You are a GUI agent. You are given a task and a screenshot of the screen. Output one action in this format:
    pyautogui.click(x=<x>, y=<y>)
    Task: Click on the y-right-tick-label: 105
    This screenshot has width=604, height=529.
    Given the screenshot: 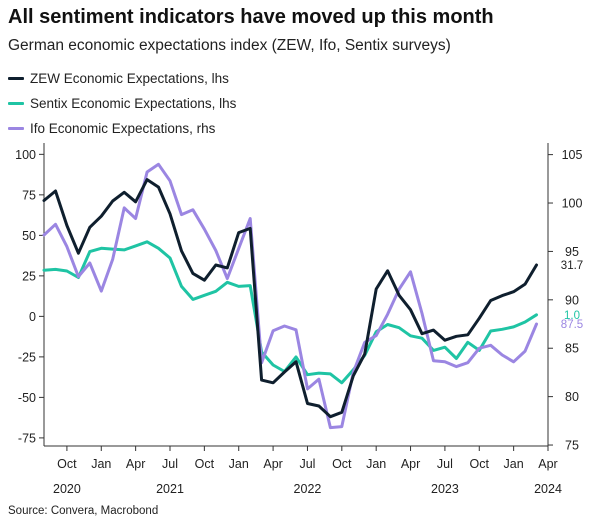 What is the action you would take?
    pyautogui.click(x=572, y=155)
    